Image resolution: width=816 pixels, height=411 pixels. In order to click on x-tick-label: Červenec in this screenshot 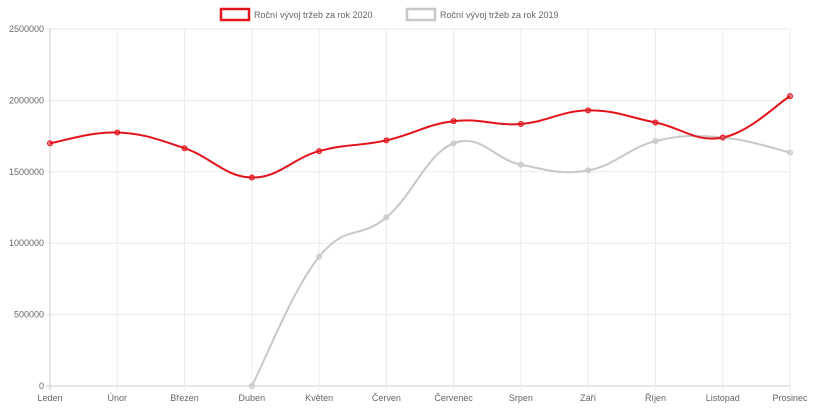, I will do `click(453, 398)`.